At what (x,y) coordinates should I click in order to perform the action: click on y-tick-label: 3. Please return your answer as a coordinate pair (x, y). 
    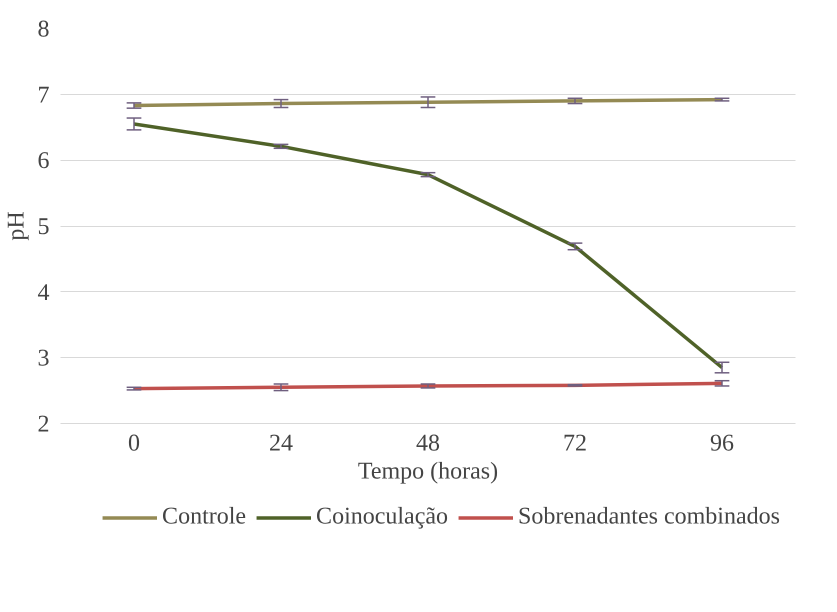
    Looking at the image, I should click on (44, 359).